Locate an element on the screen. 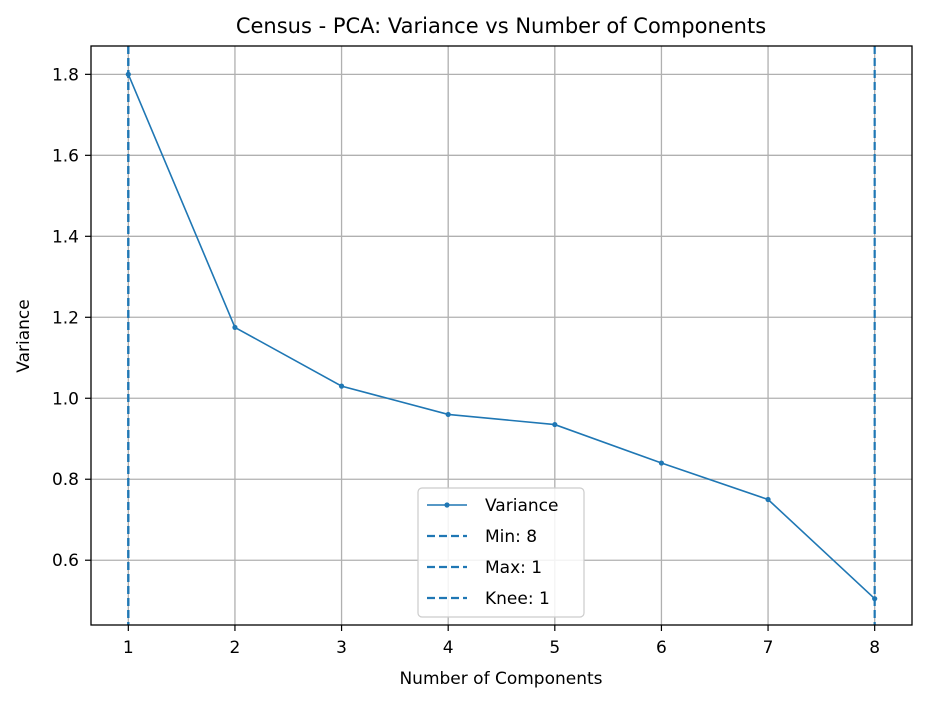 This screenshot has height=704, width=931. legend-label: Knee: 1 is located at coordinates (517, 599).